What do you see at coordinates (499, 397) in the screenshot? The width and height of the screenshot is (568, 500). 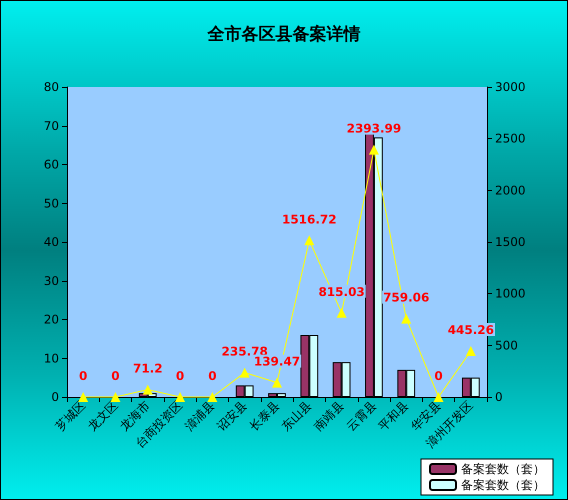 I see `y2-tick-label: 0` at bounding box center [499, 397].